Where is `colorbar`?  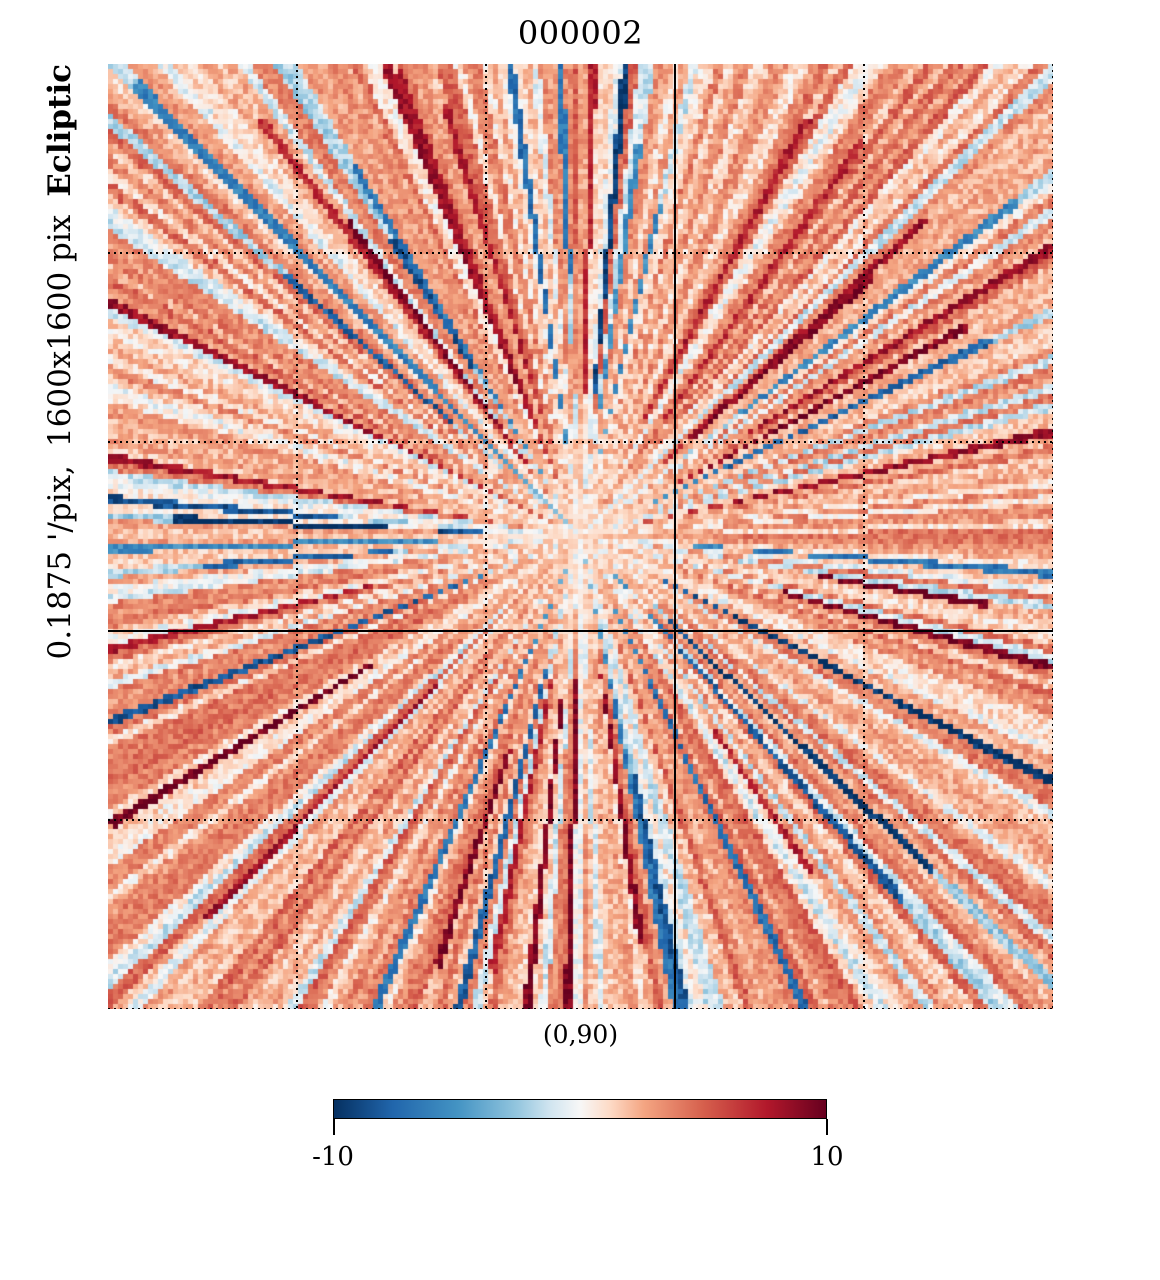 colorbar is located at coordinates (580, 1109).